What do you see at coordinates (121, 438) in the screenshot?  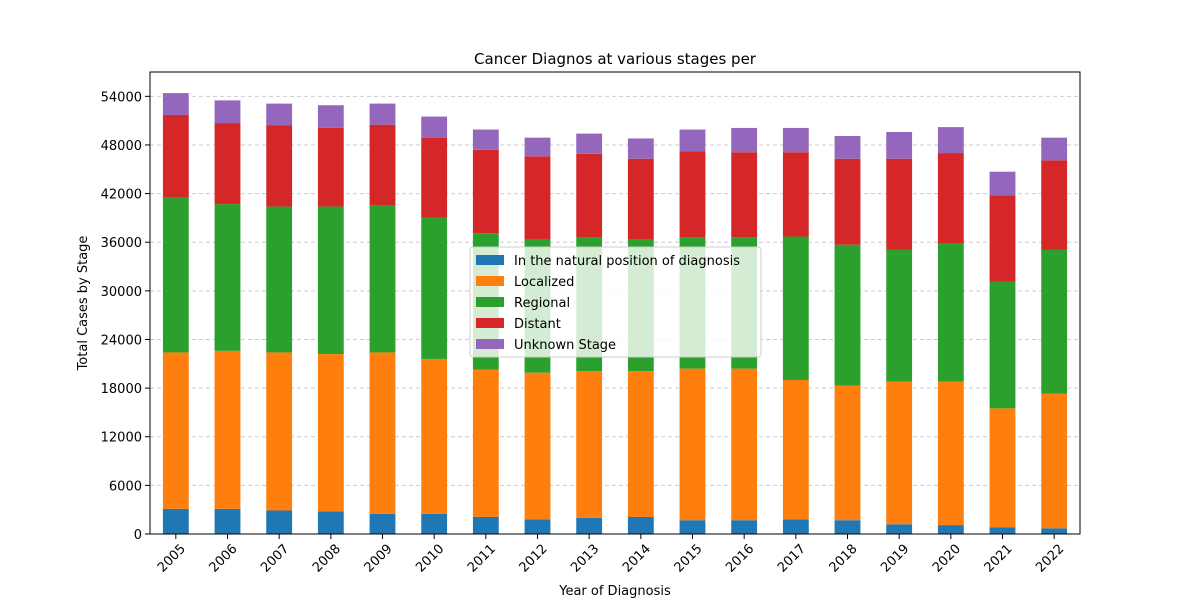 I see `y-tick-label: 12000` at bounding box center [121, 438].